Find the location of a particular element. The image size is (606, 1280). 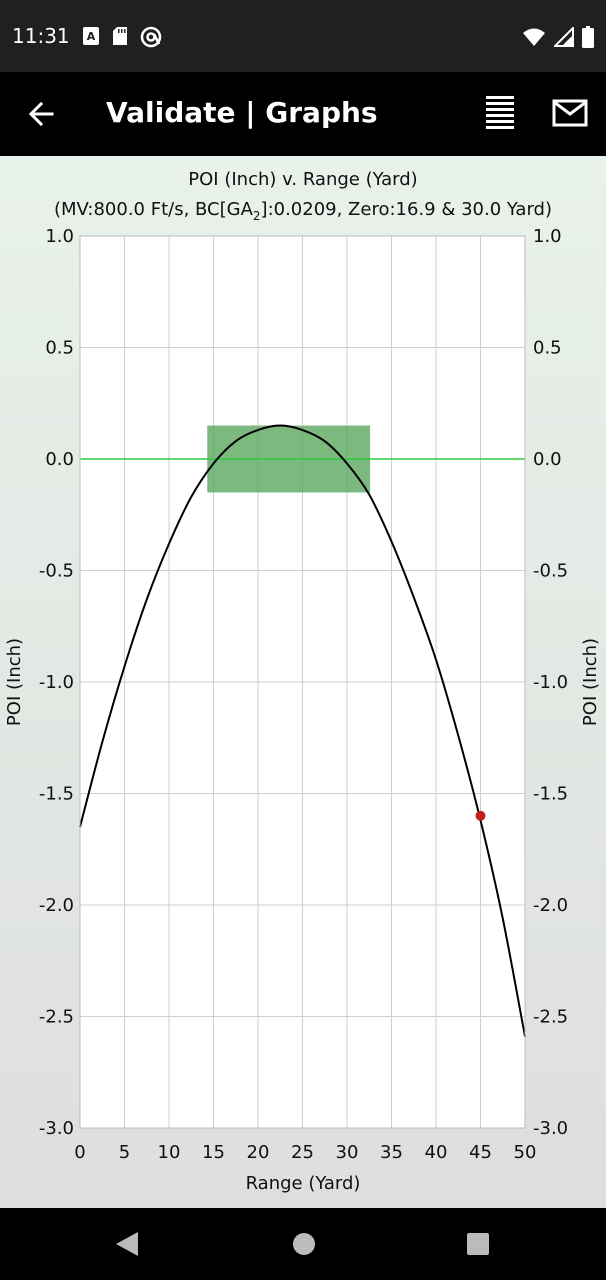

back-arrow-icon is located at coordinates (42, 114).